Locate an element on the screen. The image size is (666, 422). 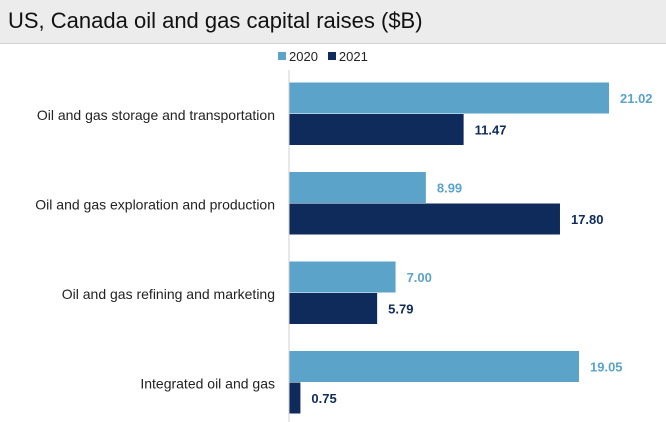
value-label-2020-oil-and-gas-exploration-and-production: 8.99 is located at coordinates (449, 188).